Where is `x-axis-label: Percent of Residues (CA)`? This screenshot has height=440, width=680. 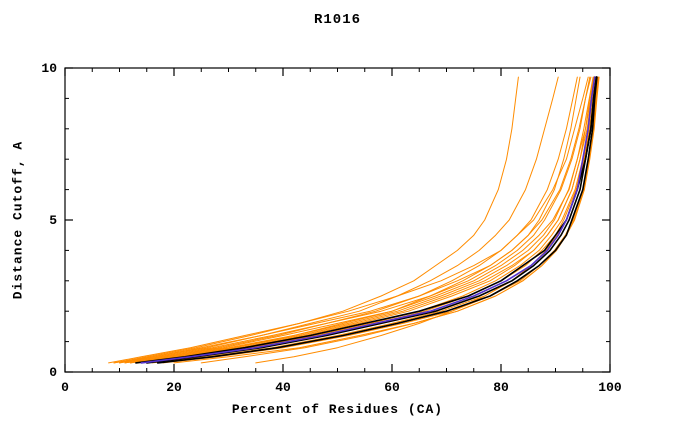
x-axis-label: Percent of Residues (CA) is located at coordinates (337, 409).